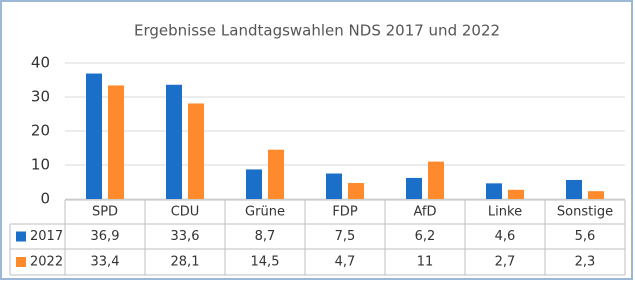 The height and width of the screenshot is (282, 635). What do you see at coordinates (45, 199) in the screenshot?
I see `y-tick-label: 0` at bounding box center [45, 199].